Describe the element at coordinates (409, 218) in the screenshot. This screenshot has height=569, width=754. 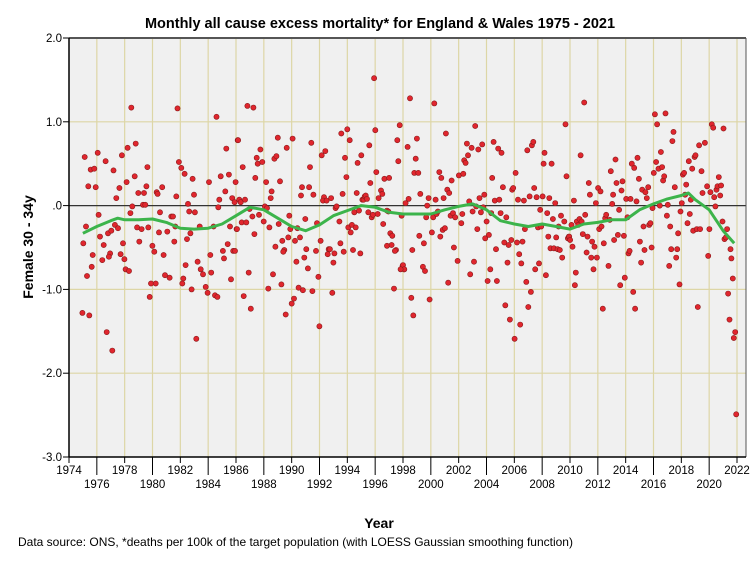
I see `smooth-series-line` at that location.